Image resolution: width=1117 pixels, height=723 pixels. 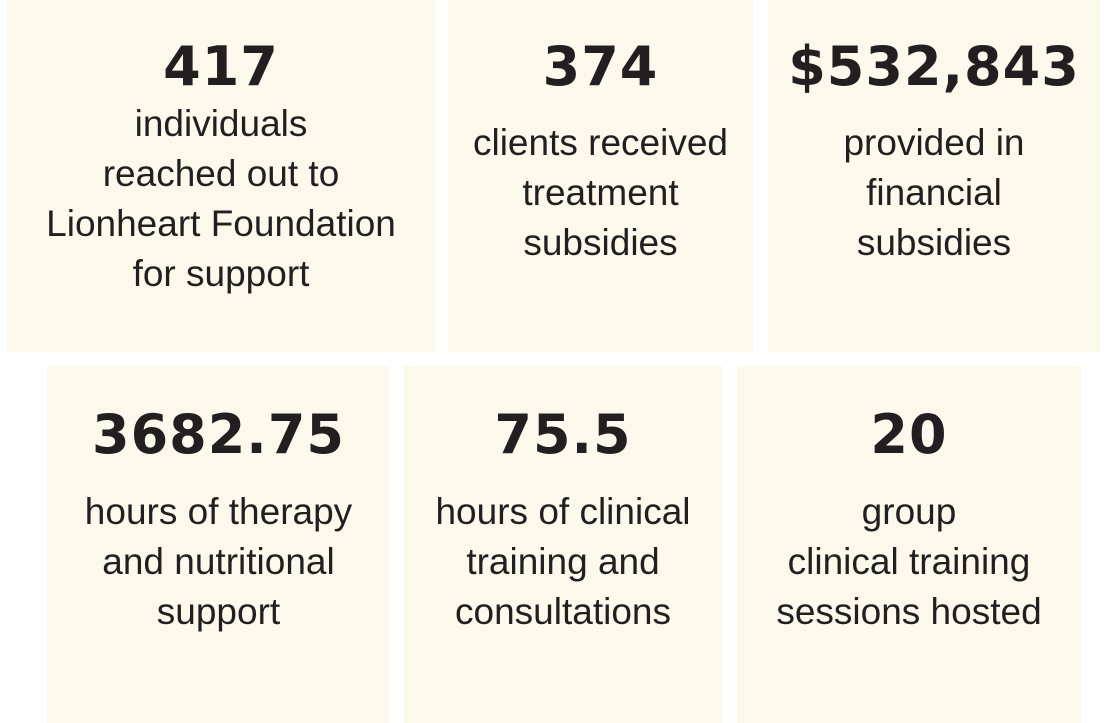 I want to click on stat-label: support, so click(x=218, y=611).